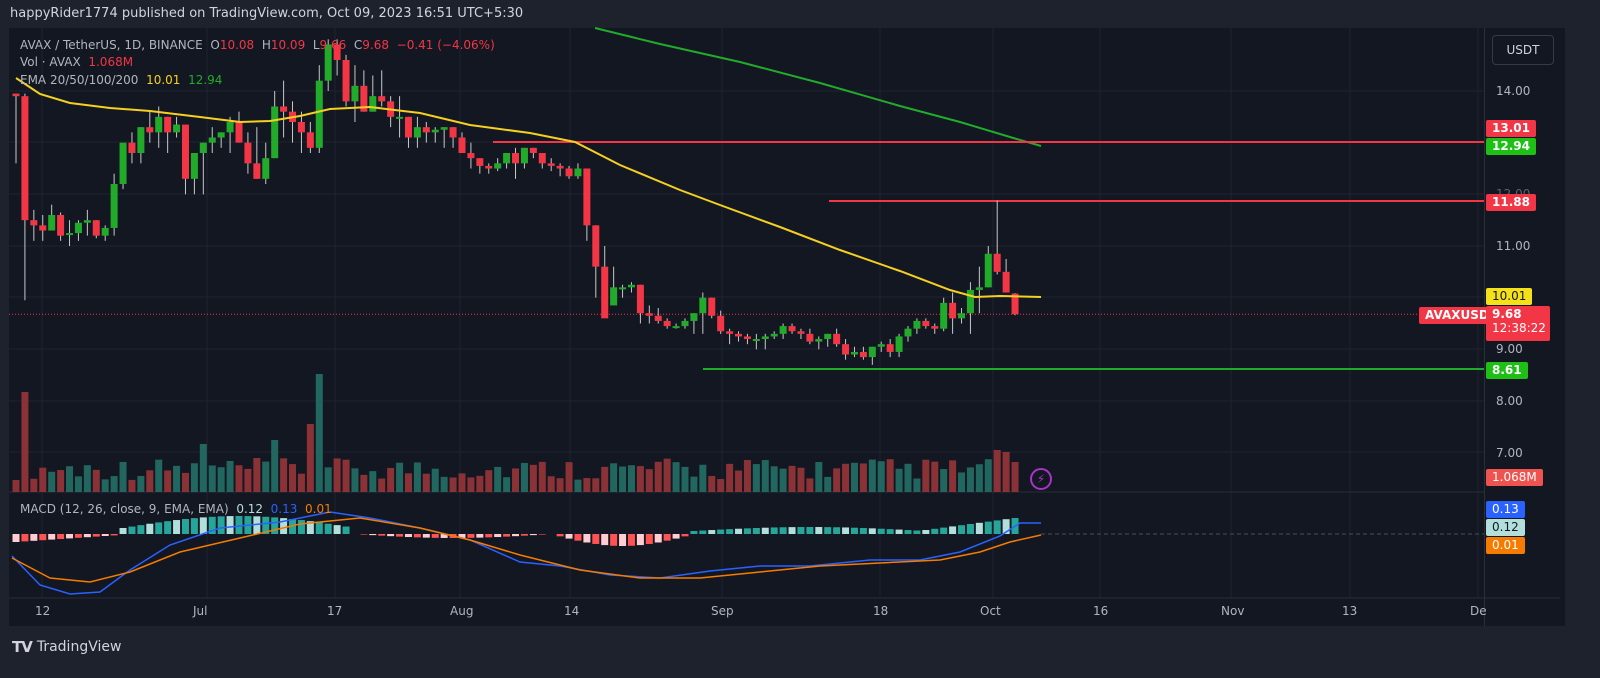  Describe the element at coordinates (358, 45) in the screenshot. I see `close-label: C` at that location.